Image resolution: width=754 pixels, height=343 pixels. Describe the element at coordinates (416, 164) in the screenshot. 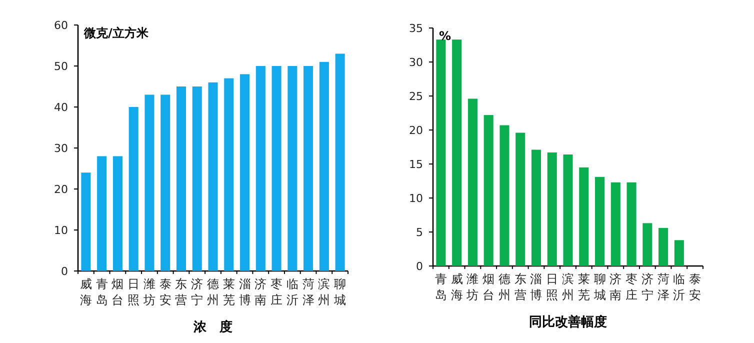

I see `y-tick-label: 15` at that location.